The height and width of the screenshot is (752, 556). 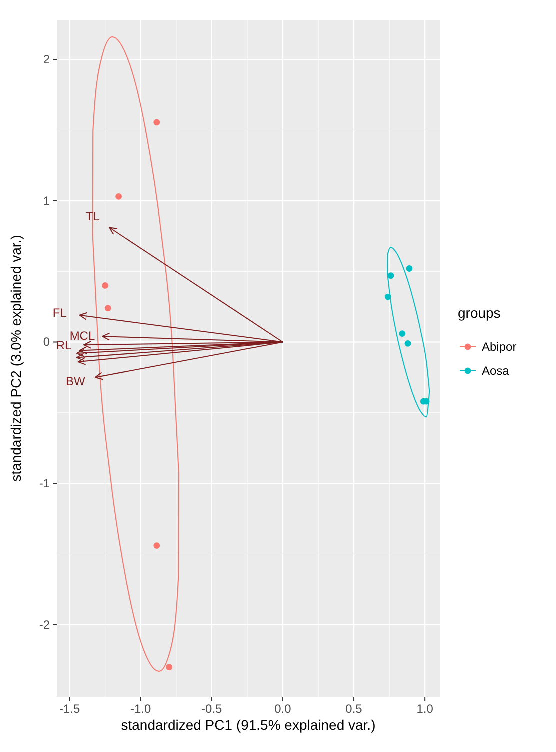 What do you see at coordinates (46, 59) in the screenshot?
I see `y-tick-label: 2` at bounding box center [46, 59].